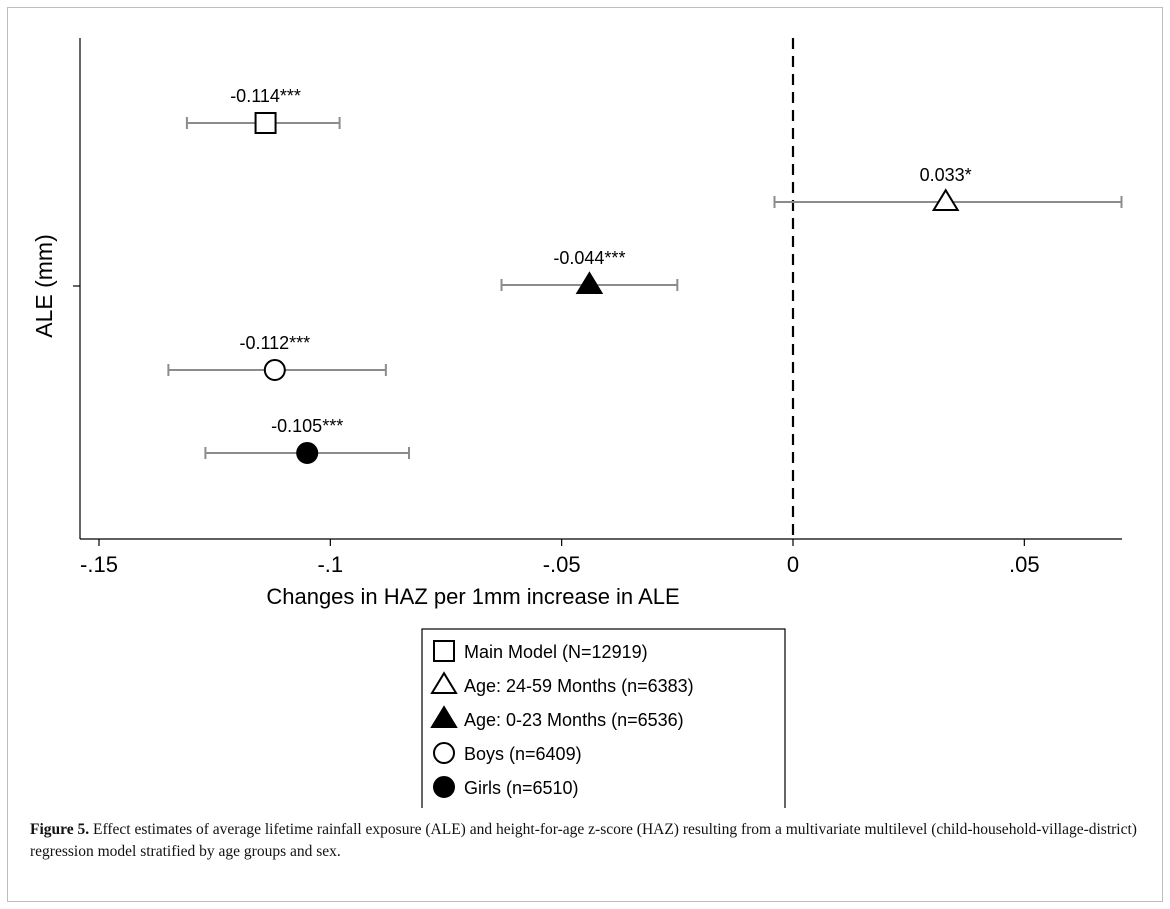 The height and width of the screenshot is (909, 1170). Describe the element at coordinates (307, 426) in the screenshot. I see `estimate-label: -0.105***` at that location.